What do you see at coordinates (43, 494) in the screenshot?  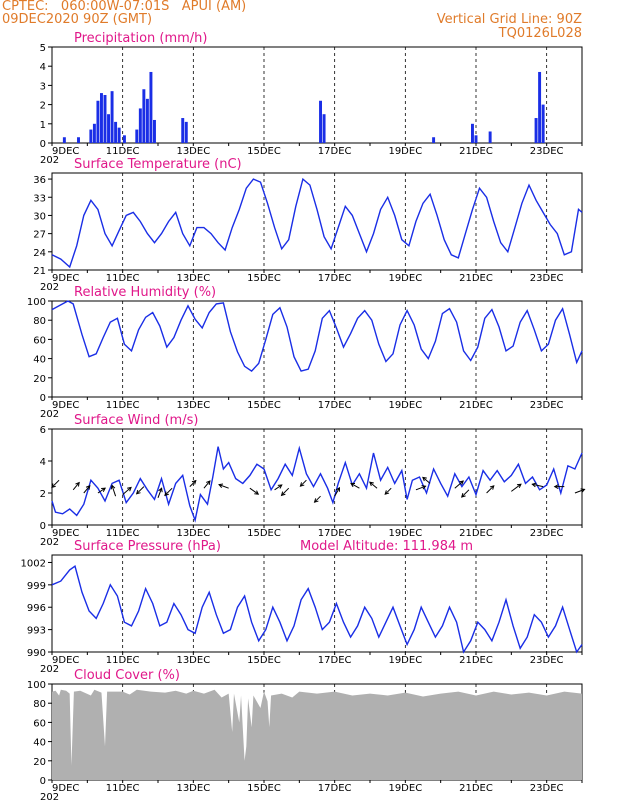 I see `y-tick-label: 2` at bounding box center [43, 494].